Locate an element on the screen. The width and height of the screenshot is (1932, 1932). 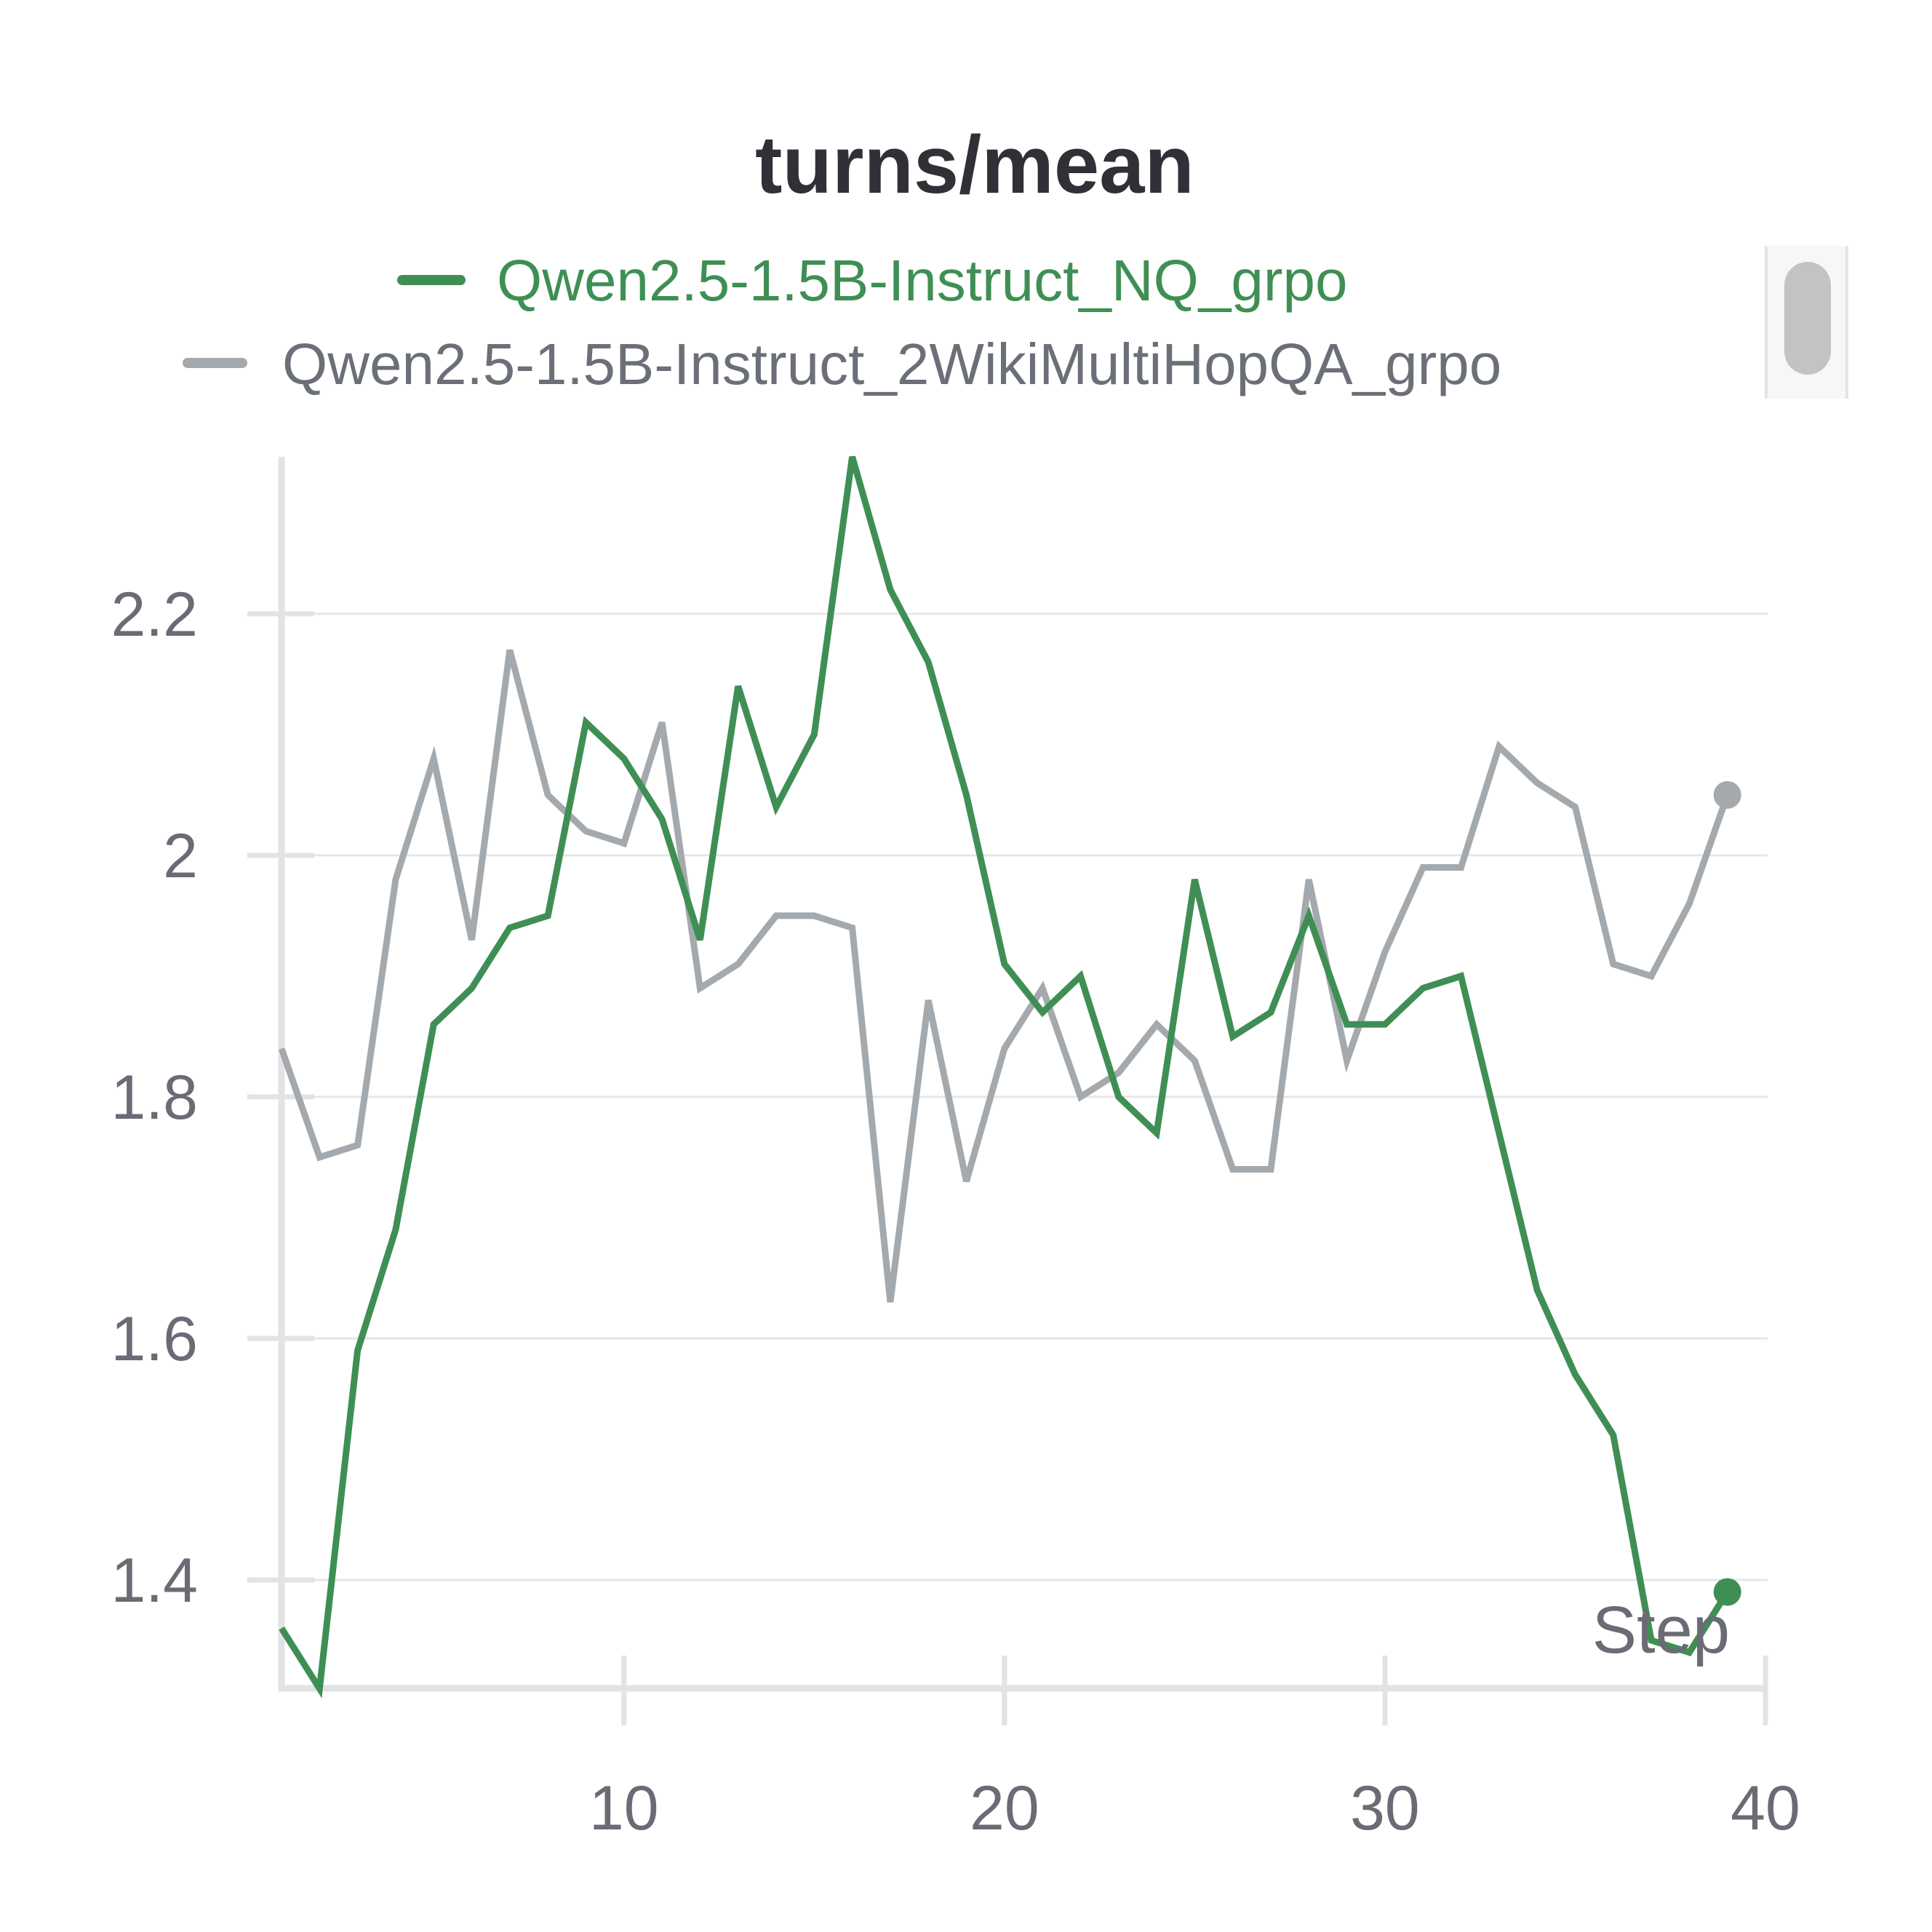
x-axis-label: Step is located at coordinates (1661, 1630).